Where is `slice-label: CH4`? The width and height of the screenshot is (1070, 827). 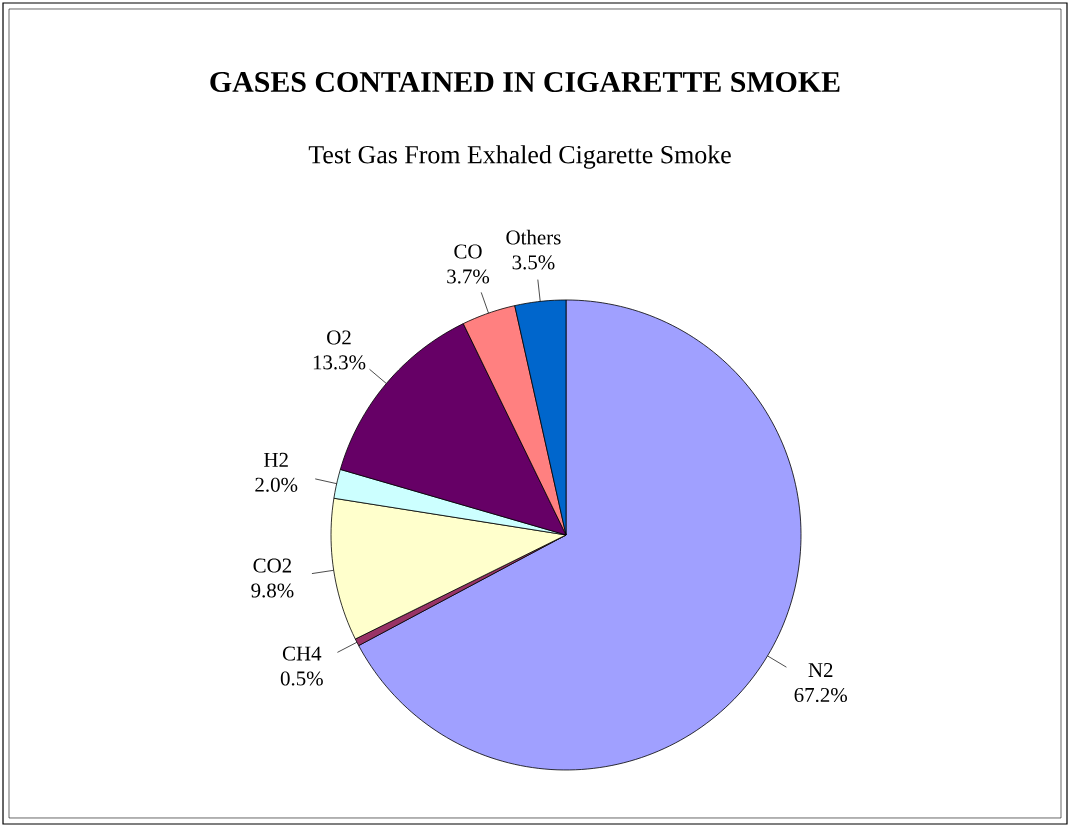 slice-label: CH4 is located at coordinates (302, 653).